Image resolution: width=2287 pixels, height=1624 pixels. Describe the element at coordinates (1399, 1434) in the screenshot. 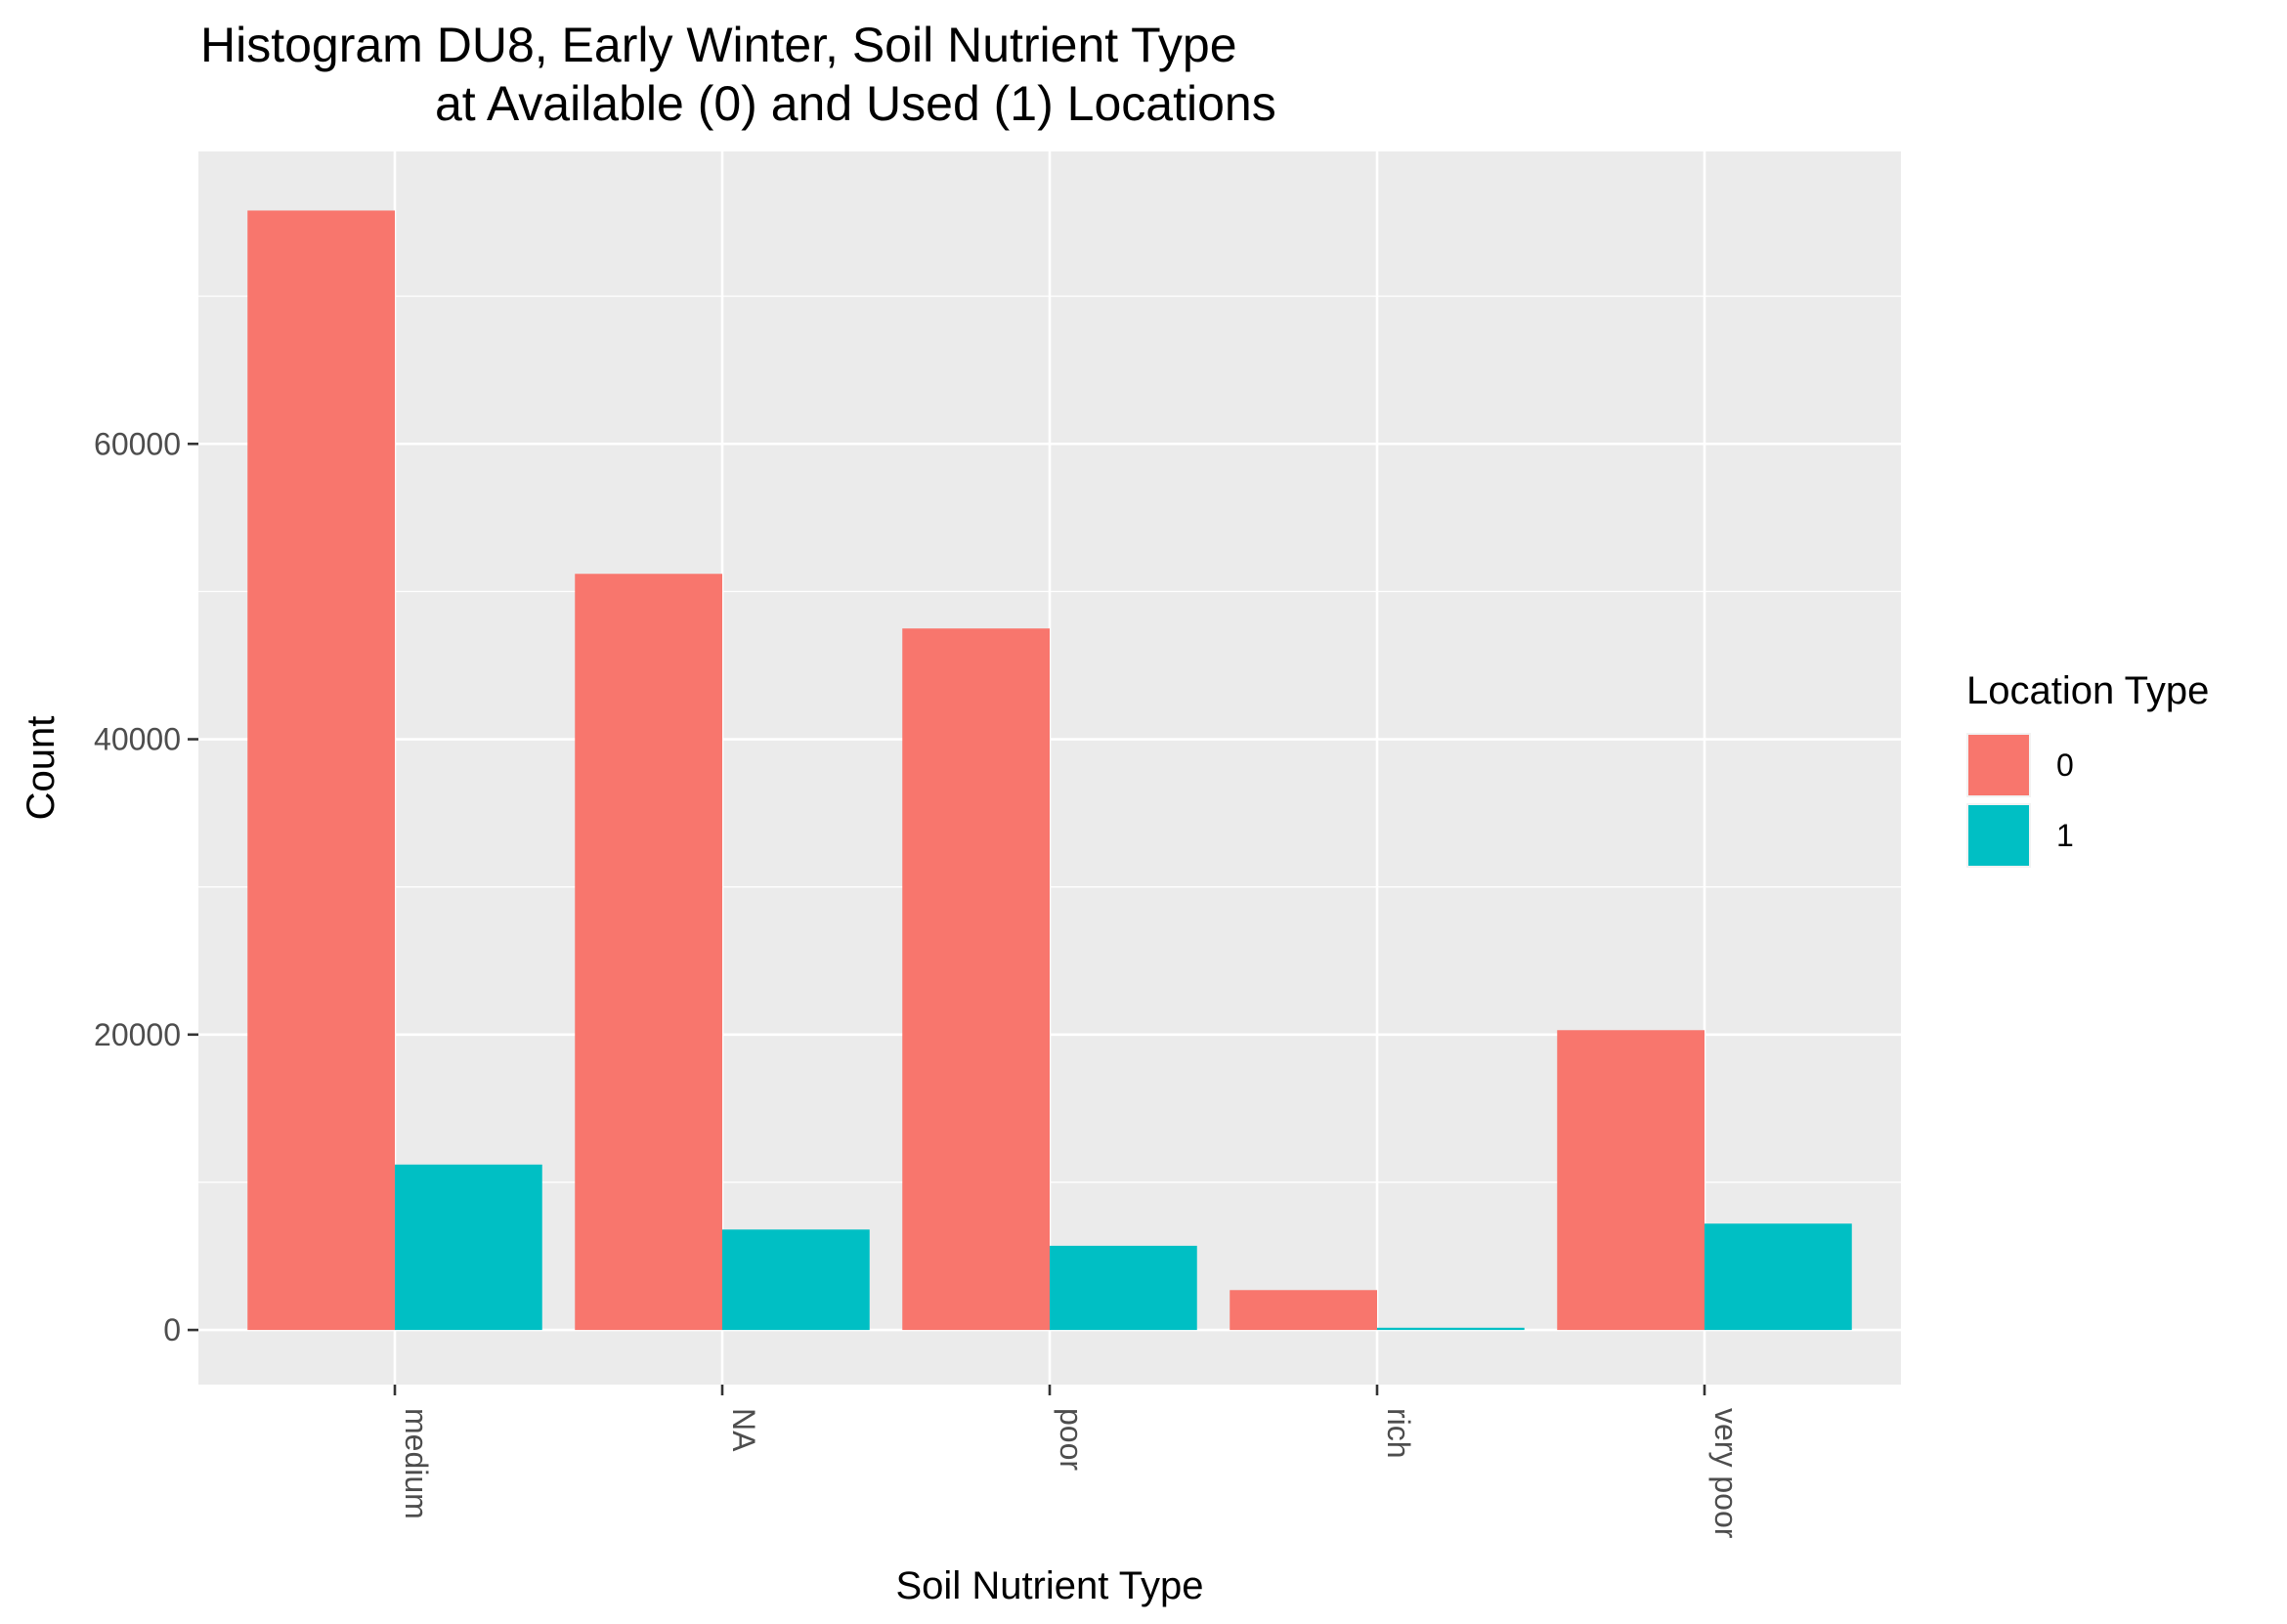

I see `x-tick-label: rich` at that location.